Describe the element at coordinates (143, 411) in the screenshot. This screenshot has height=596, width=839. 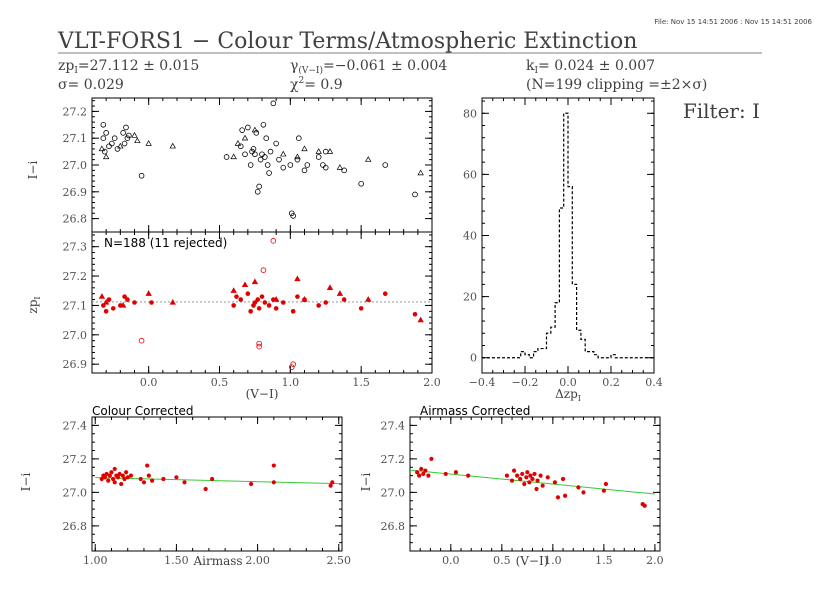
I see `colour-title: Colour Corrected` at that location.